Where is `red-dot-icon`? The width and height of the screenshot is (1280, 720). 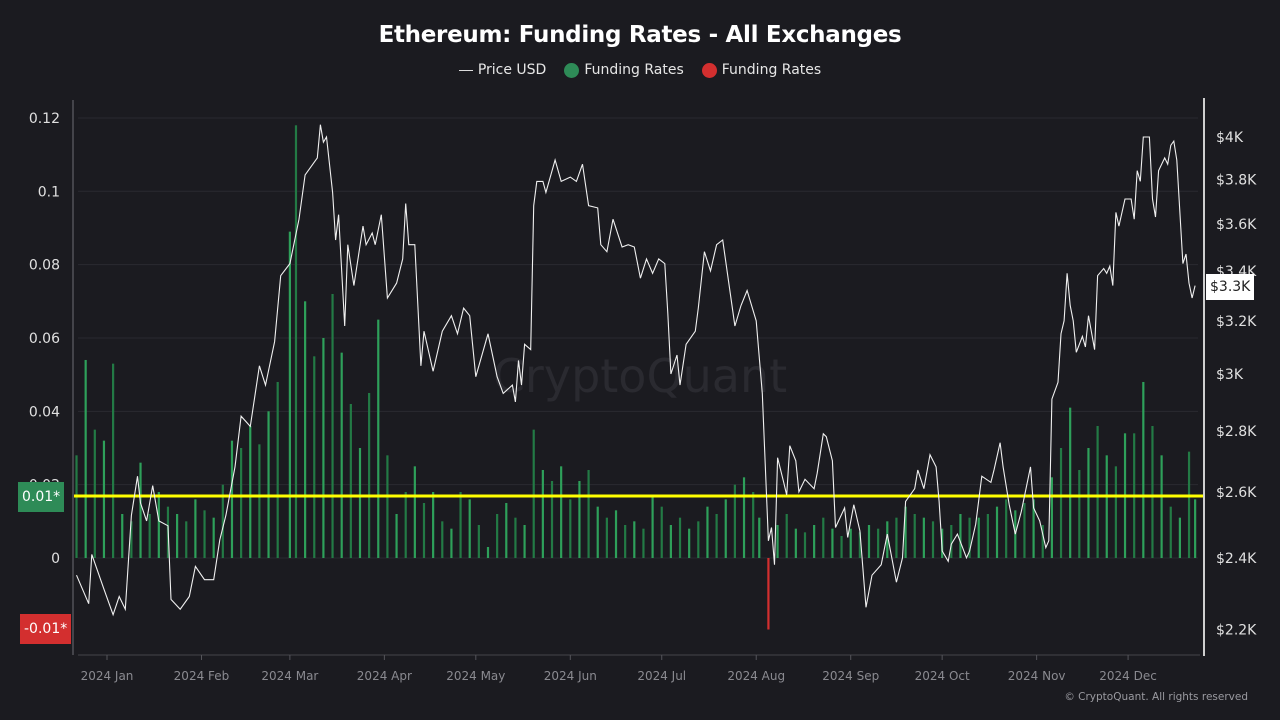
red-dot-icon is located at coordinates (709, 70).